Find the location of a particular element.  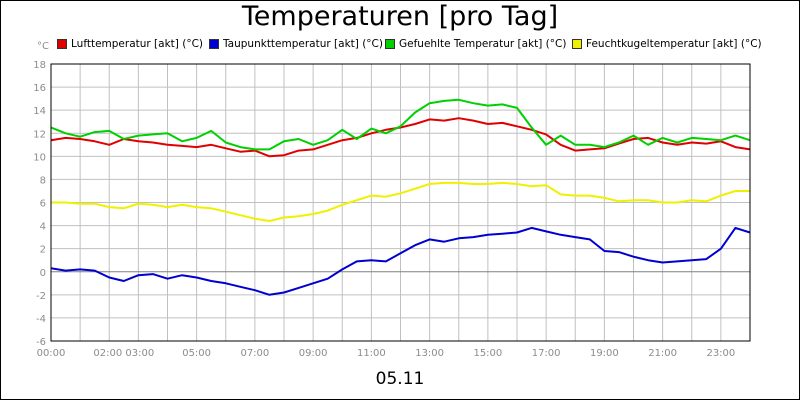

x-tick-label: 19:00 is located at coordinates (604, 353).